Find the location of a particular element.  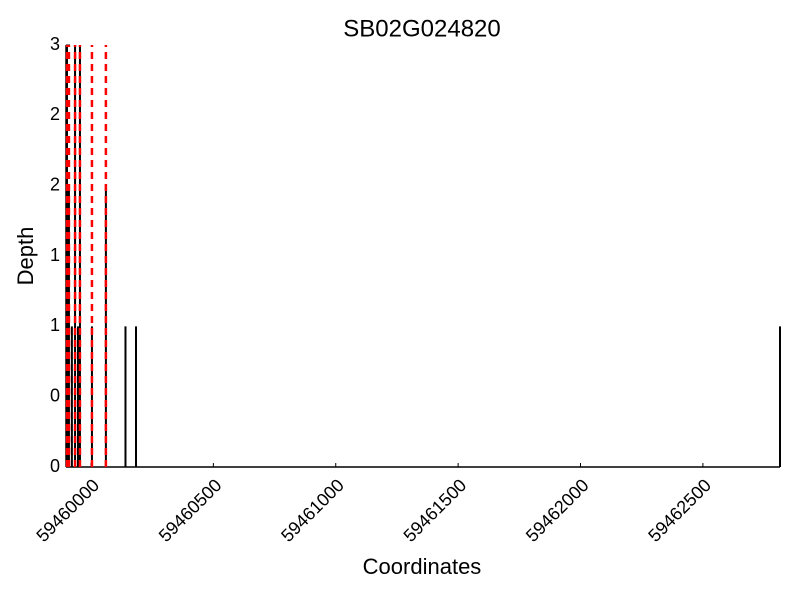

x-tick-label: 59460500 is located at coordinates (190, 510).